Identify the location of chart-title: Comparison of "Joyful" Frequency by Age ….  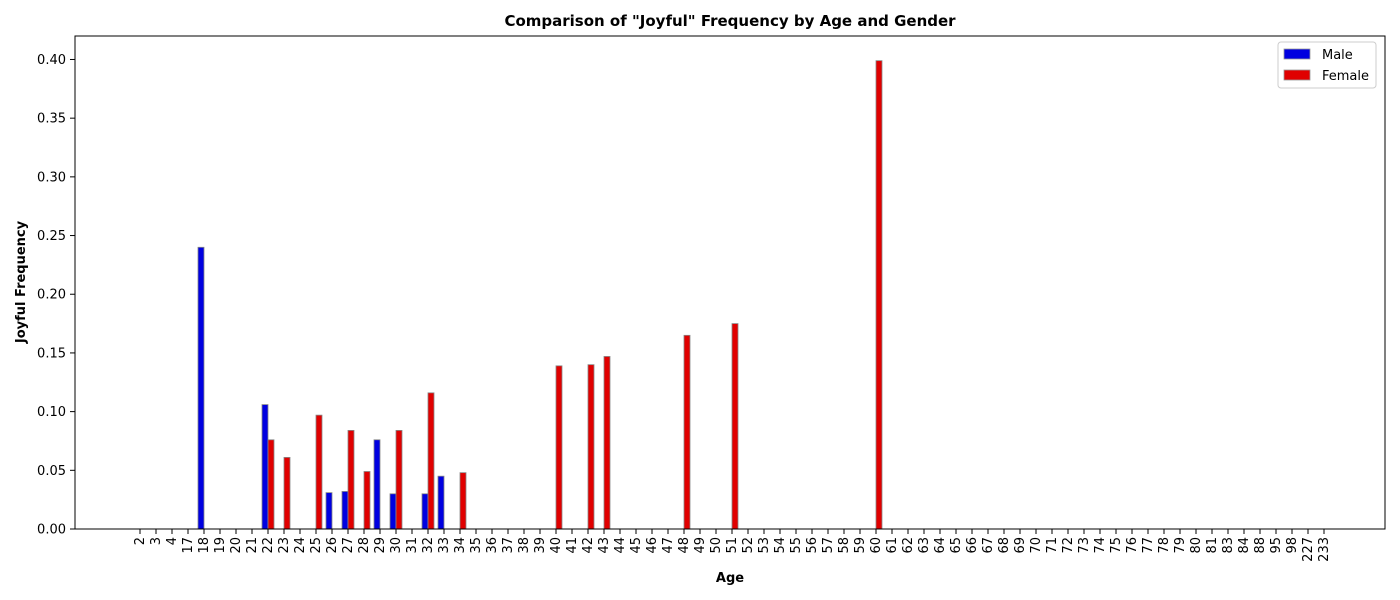
(730, 21).